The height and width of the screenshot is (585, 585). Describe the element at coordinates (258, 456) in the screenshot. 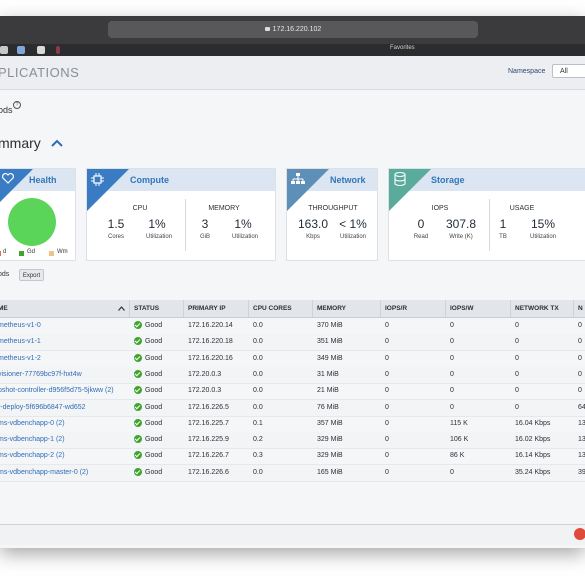

I see `cpu-cores-cell: 0.3` at that location.